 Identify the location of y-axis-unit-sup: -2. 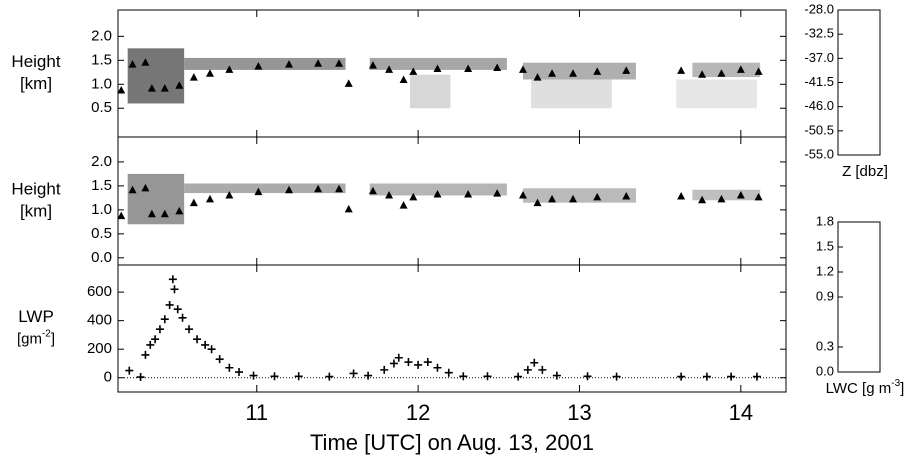
(46, 333).